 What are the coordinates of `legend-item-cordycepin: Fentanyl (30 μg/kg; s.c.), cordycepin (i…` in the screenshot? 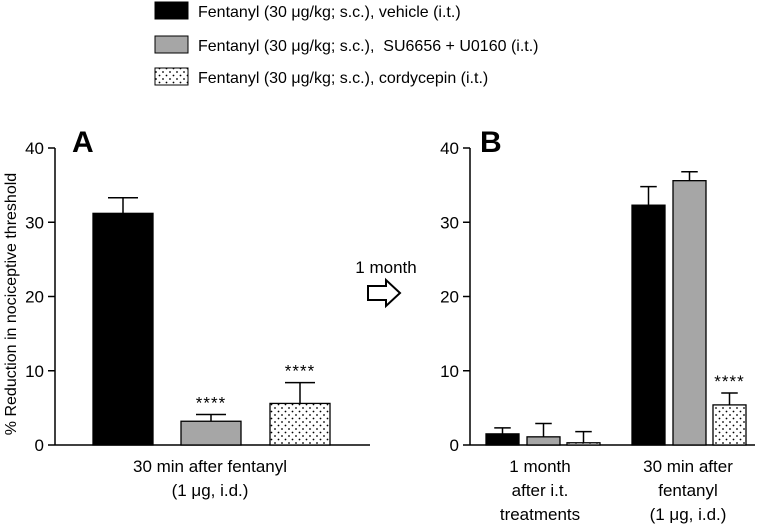 It's located at (321, 77).